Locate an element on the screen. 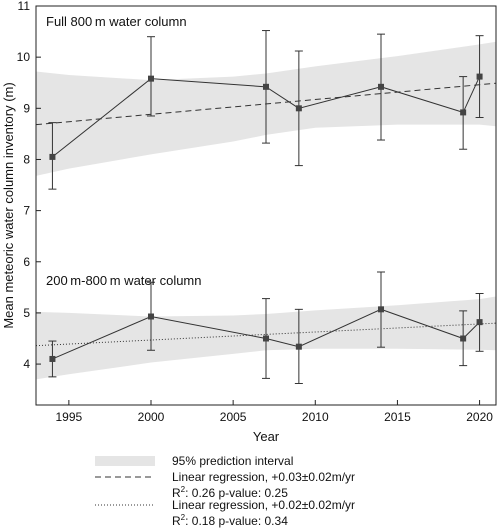 The height and width of the screenshot is (529, 500). y-tick-label: 5 is located at coordinates (26, 313).